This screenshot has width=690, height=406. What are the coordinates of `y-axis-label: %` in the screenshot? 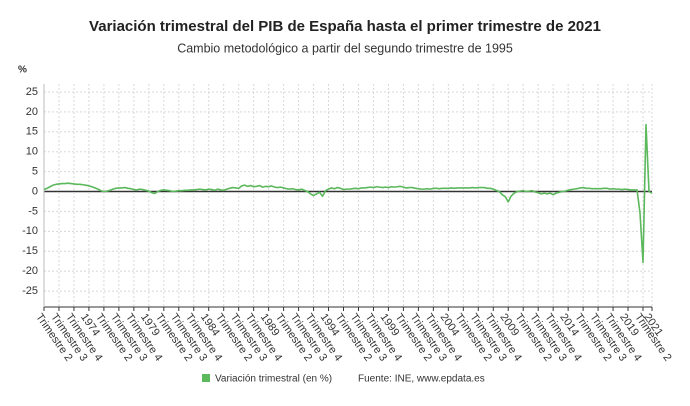 It's located at (22, 70).